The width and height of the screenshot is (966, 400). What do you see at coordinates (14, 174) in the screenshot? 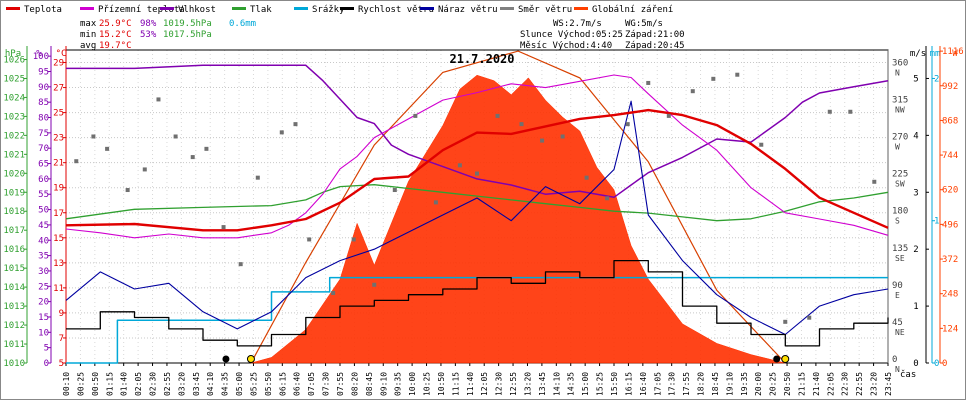
I see `tick-label-pressure-6: 1020` at bounding box center [14, 174].